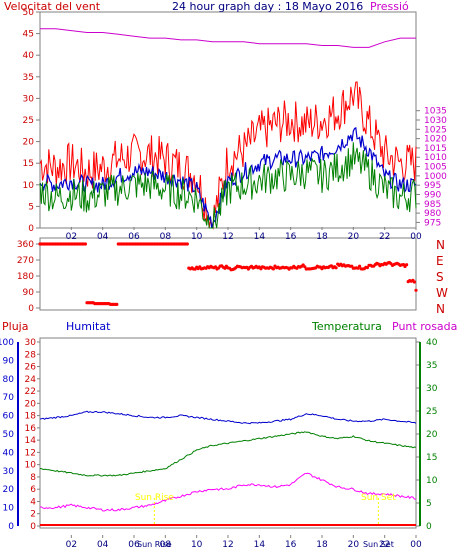 The width and height of the screenshot is (462, 555). What do you see at coordinates (228, 417) in the screenshot?
I see `humidity-line` at bounding box center [228, 417].